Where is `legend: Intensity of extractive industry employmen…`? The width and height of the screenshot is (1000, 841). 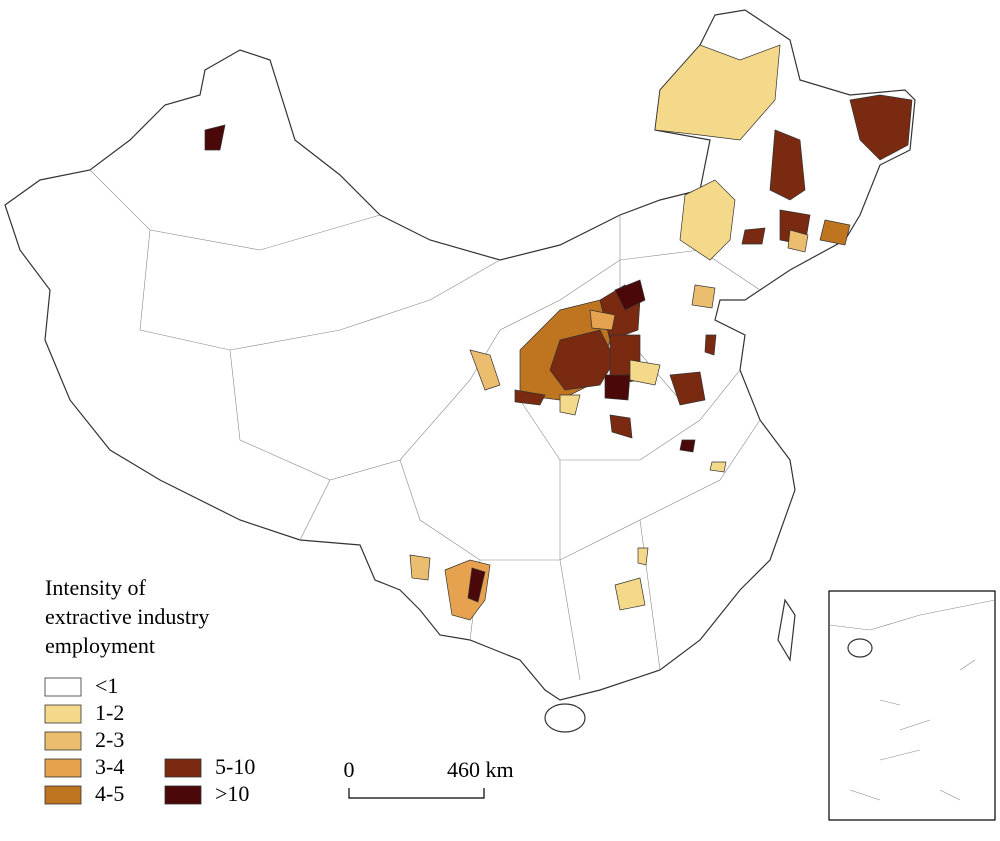
legend: Intensity of extractive industry employmen… is located at coordinates (149, 690).